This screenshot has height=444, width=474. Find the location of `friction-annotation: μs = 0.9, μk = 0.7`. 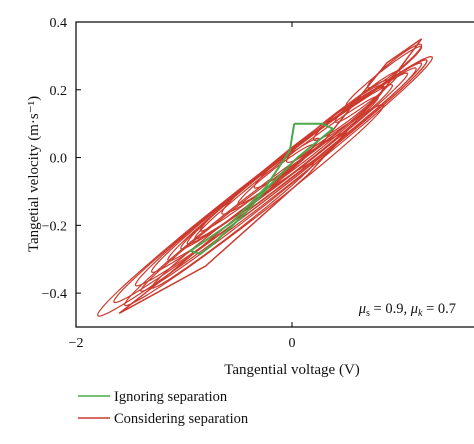

friction-annotation: μs = 0.9, μk = 0.7 is located at coordinates (407, 310).